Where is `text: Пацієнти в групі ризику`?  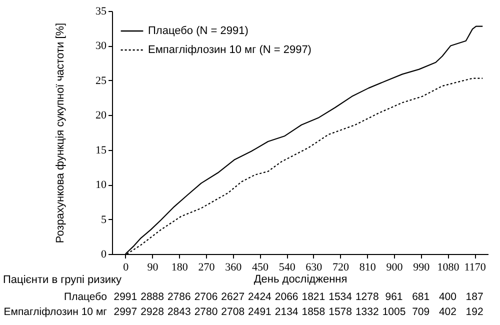 text: Пацієнти в групі ризику is located at coordinates (62, 280).